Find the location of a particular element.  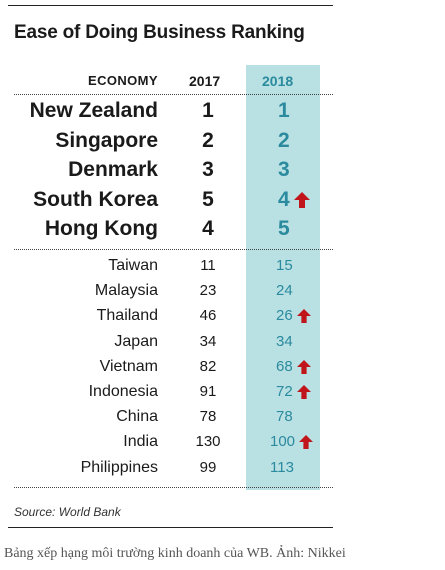

economy-name: Hong Kong is located at coordinates (101, 228).